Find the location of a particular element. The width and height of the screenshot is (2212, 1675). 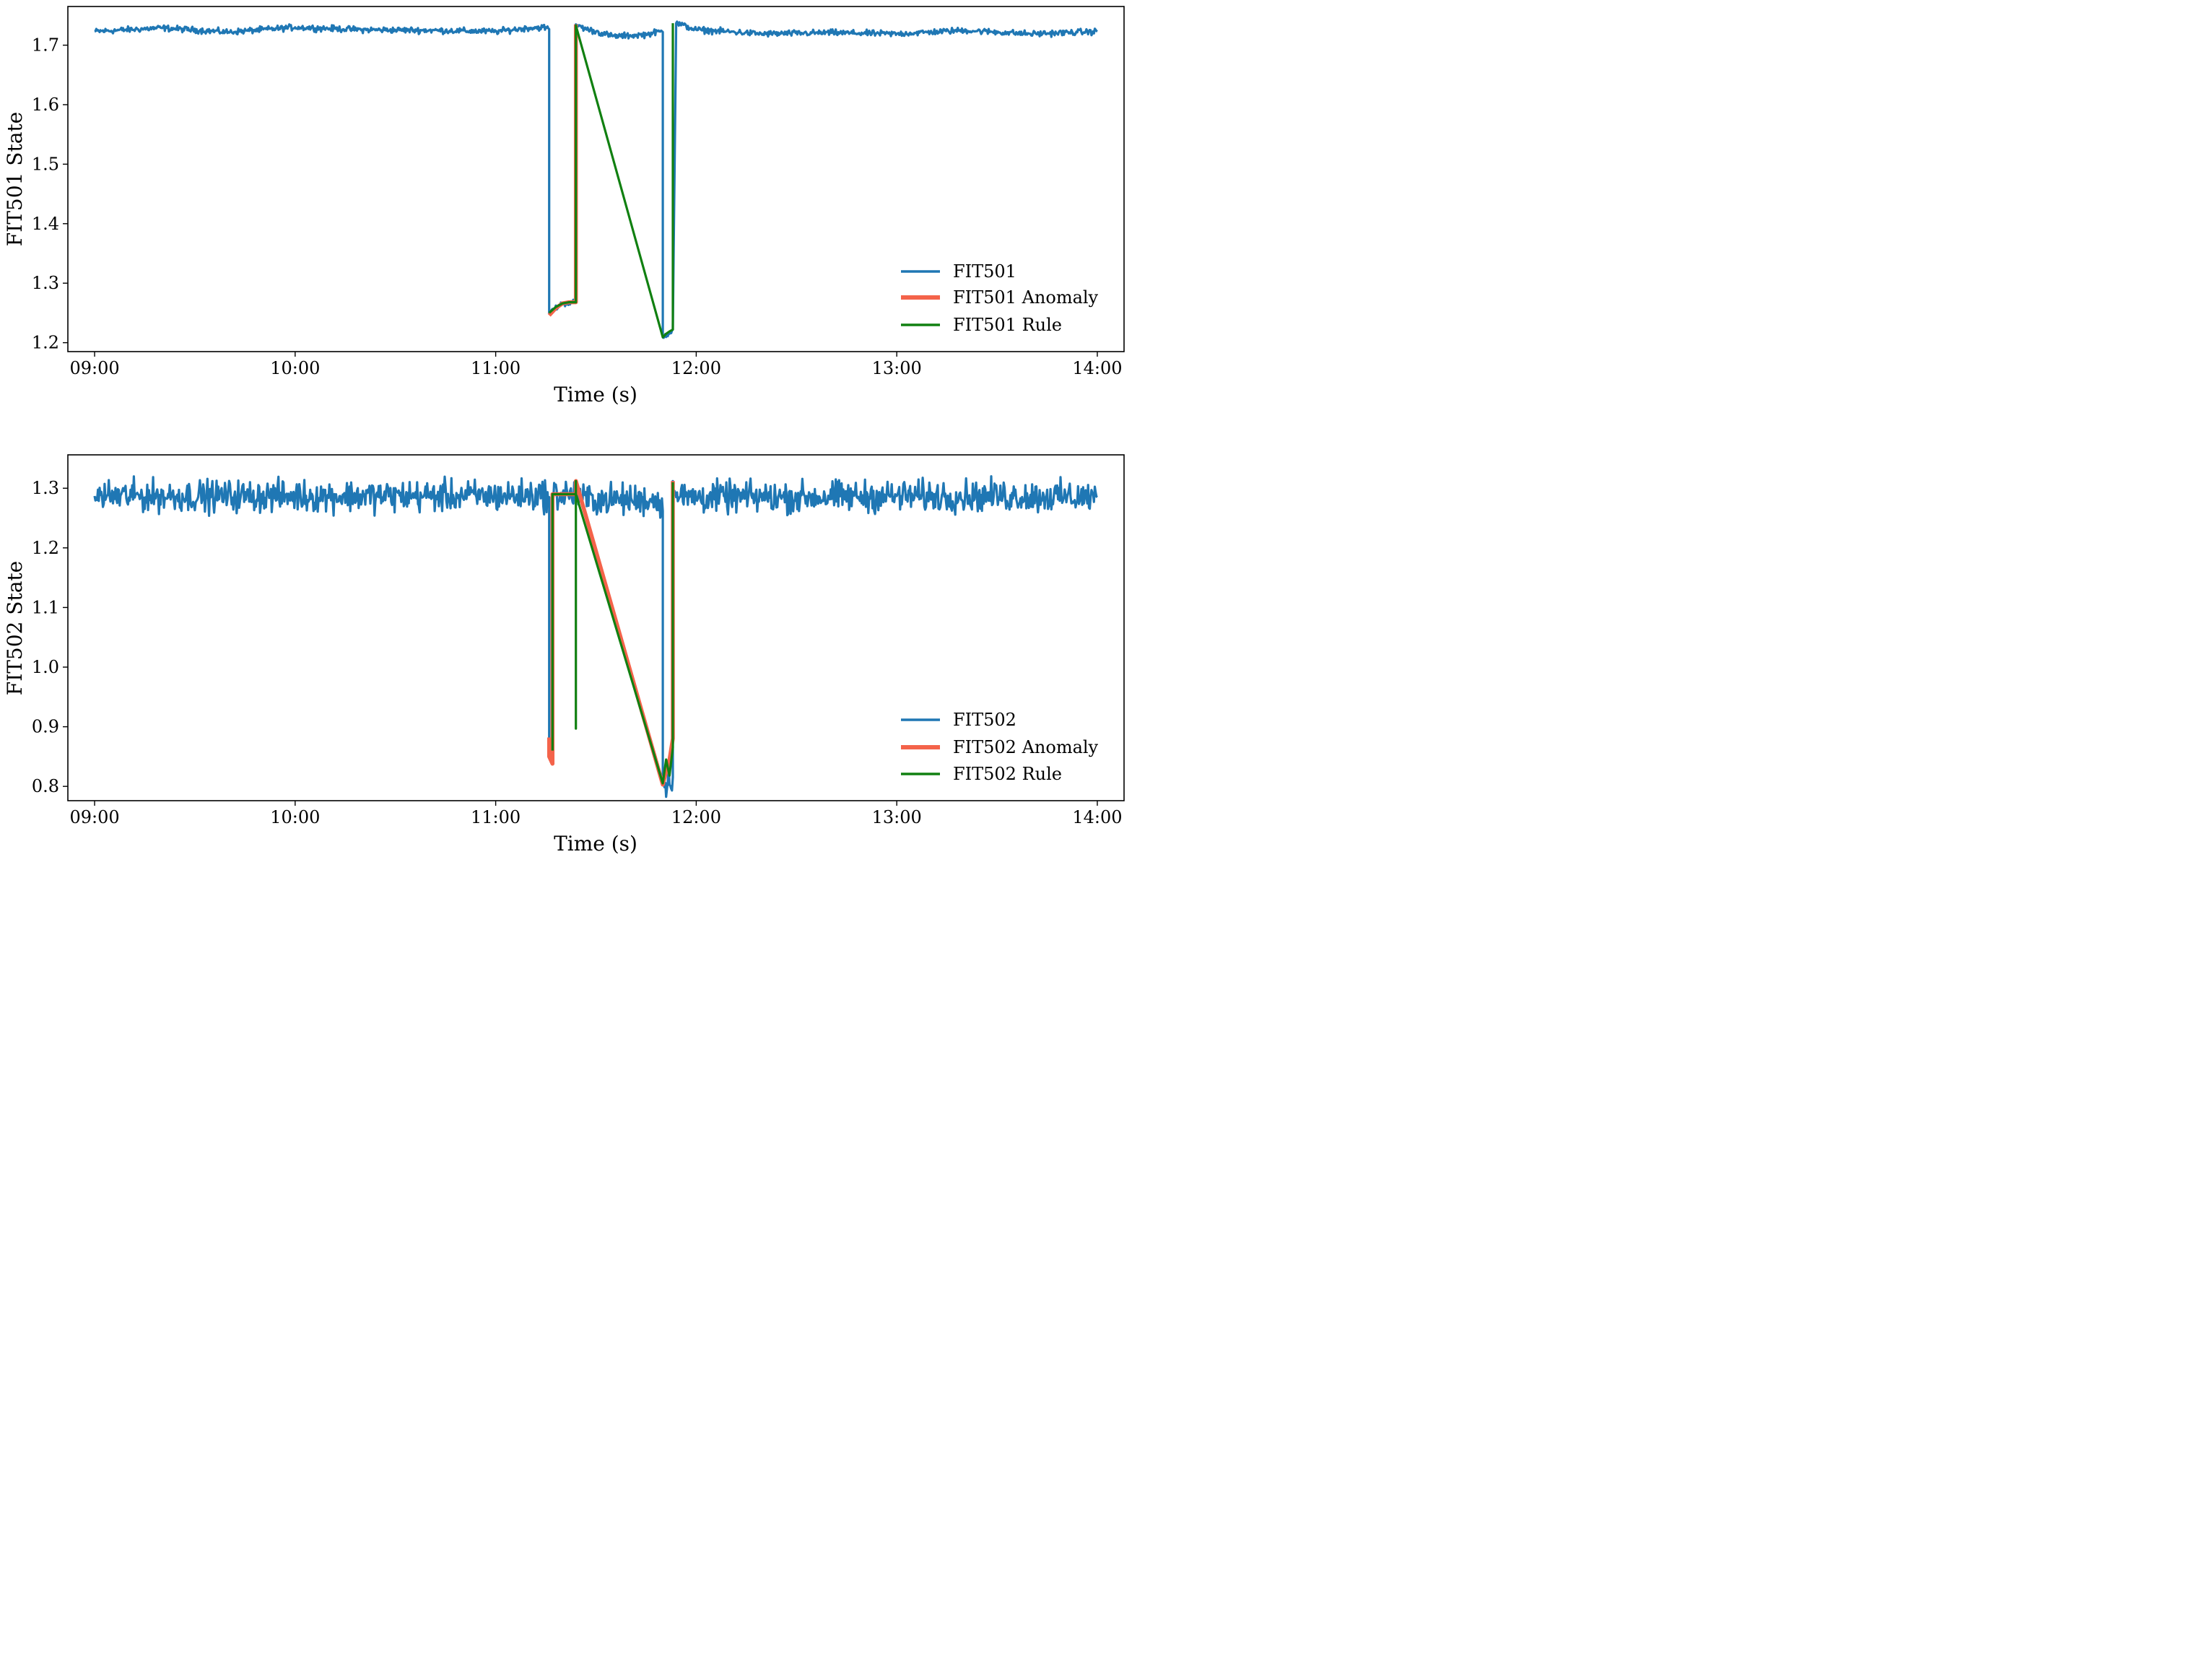

fit502-legend: FIT502 FIT502 Anomaly FIT502 Rule is located at coordinates (1000, 747).